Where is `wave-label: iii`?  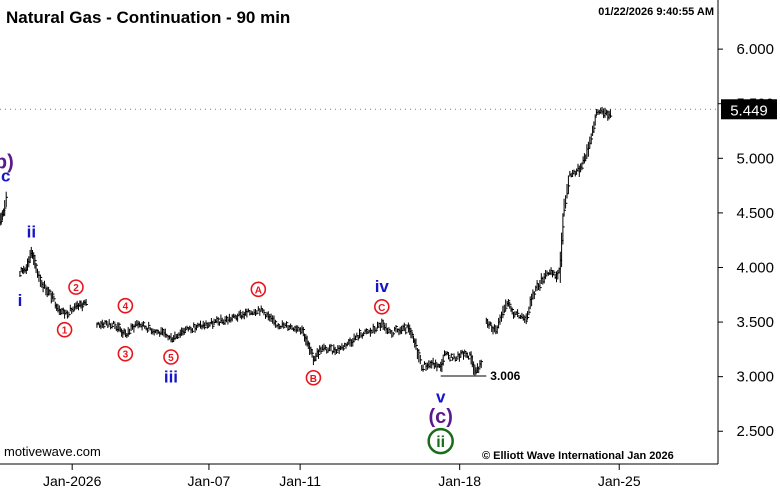
wave-label: iii is located at coordinates (171, 377).